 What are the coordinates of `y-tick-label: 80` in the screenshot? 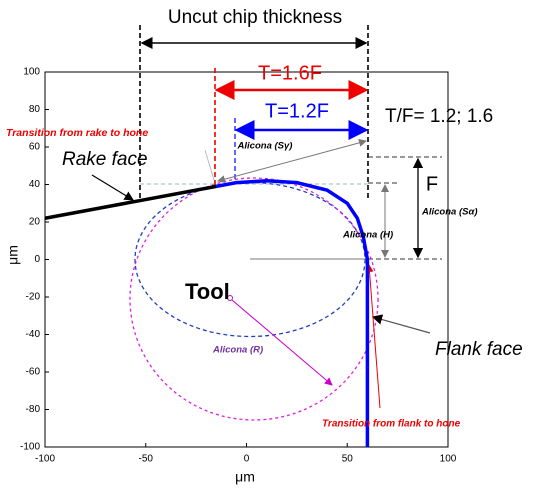 It's located at (35, 109).